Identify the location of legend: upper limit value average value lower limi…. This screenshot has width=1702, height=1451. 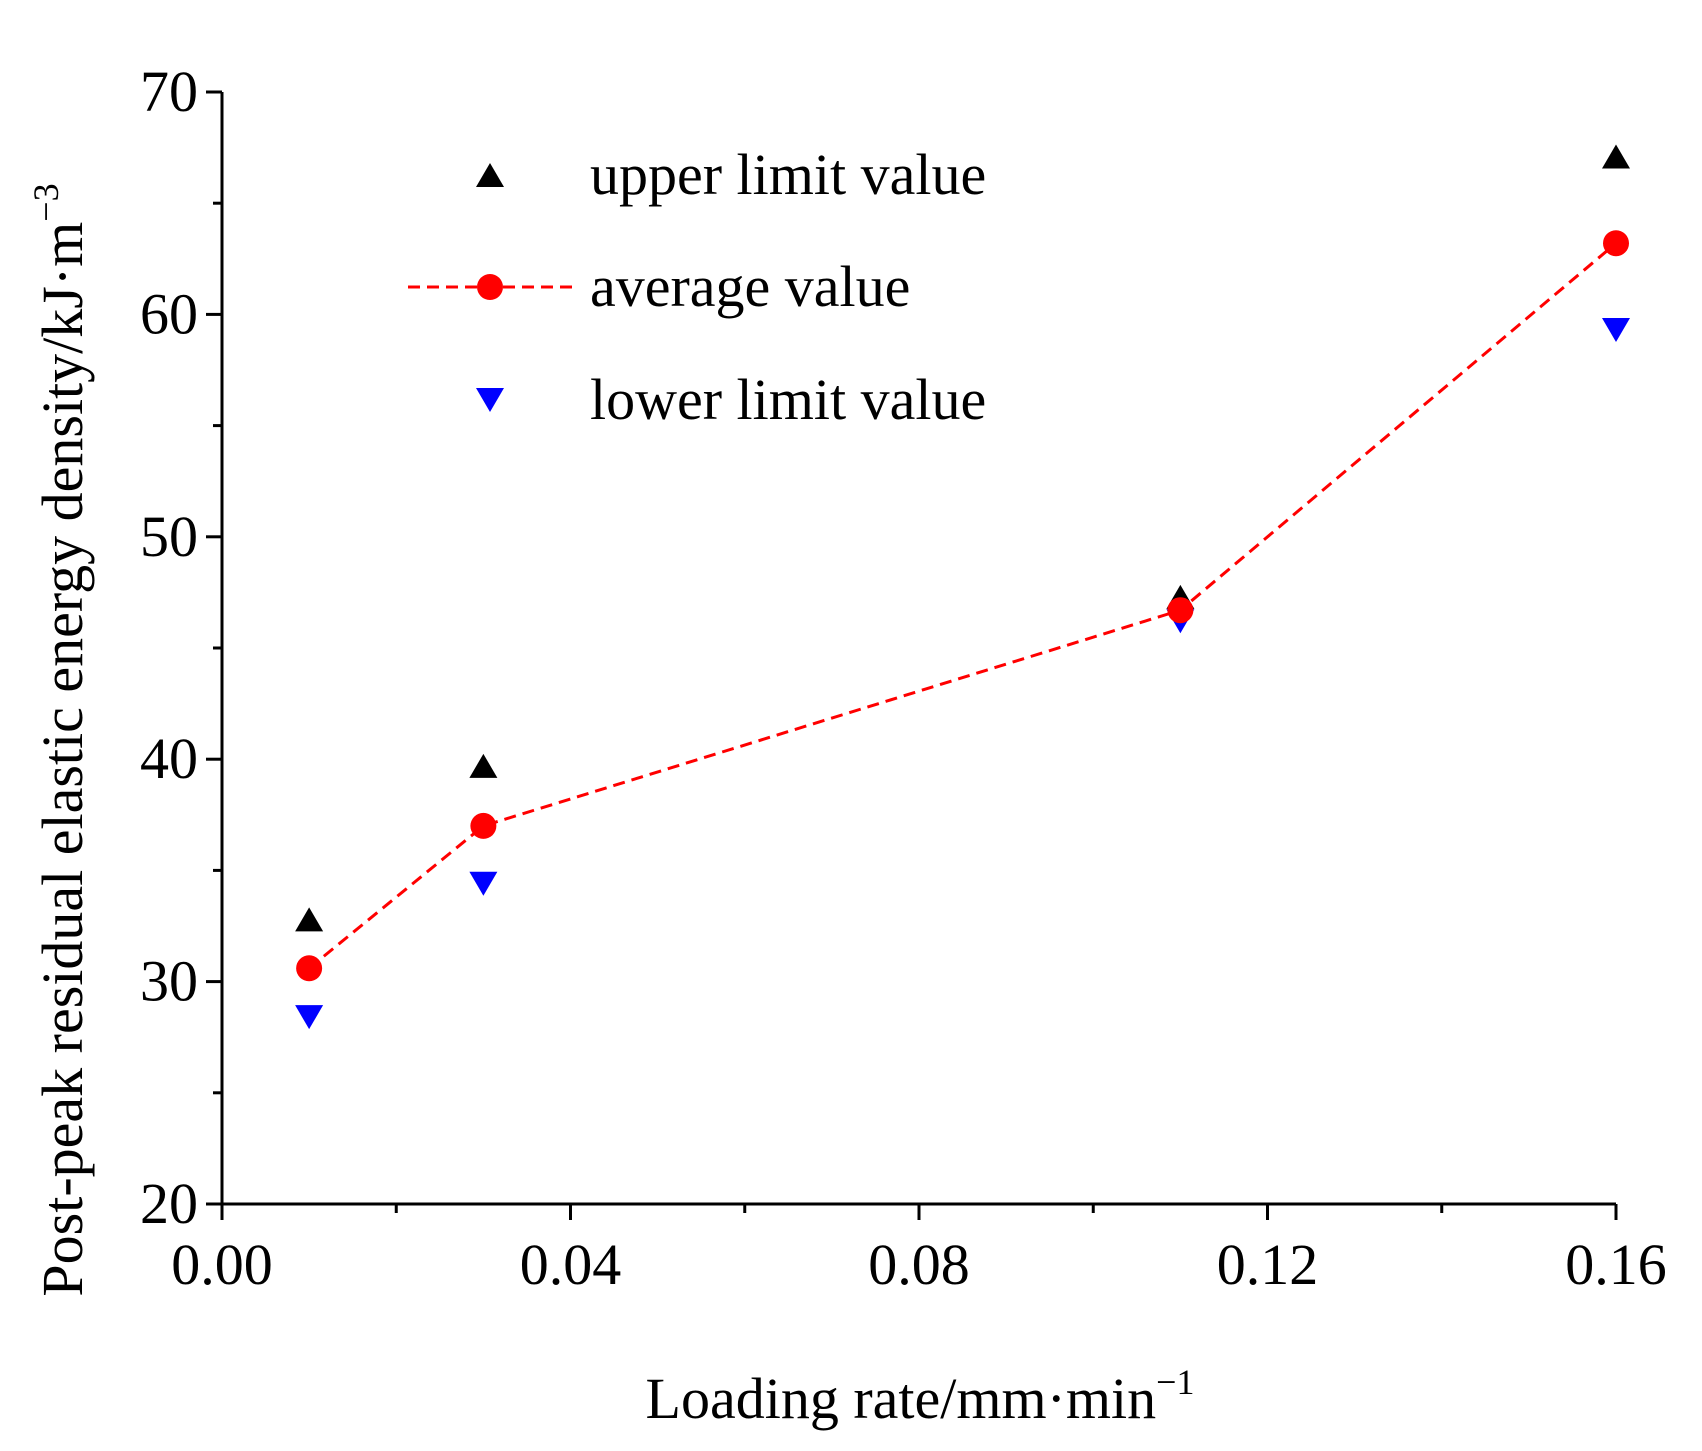
(697, 287).